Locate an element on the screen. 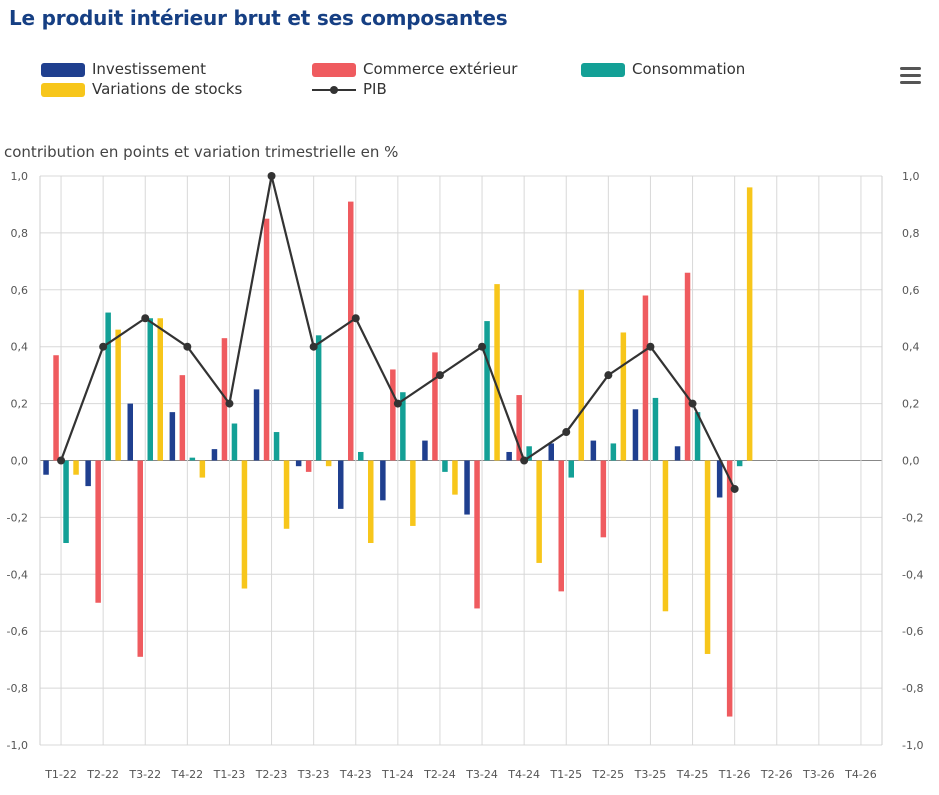 The height and width of the screenshot is (795, 939). x-tick-label: T4-24 is located at coordinates (523, 774).